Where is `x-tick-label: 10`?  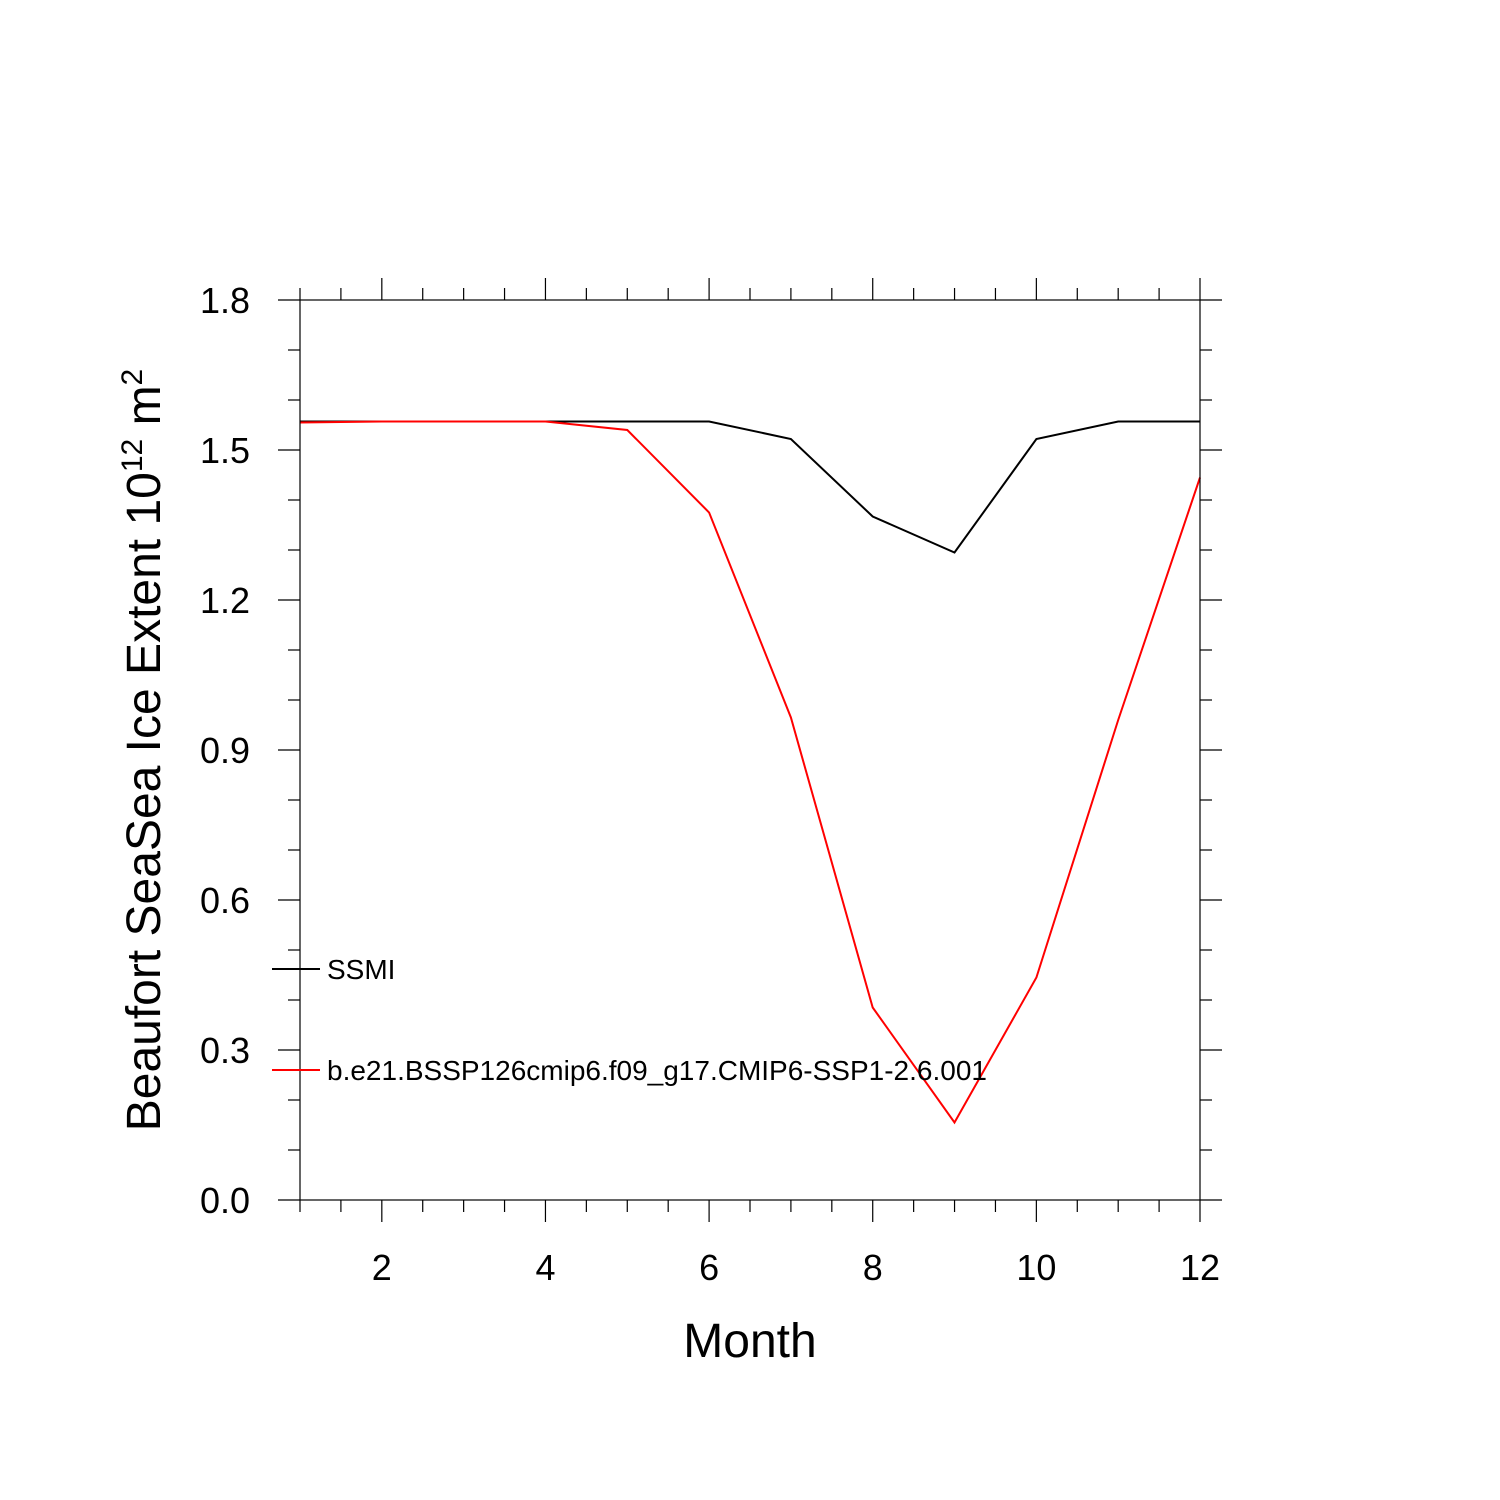
x-tick-label: 10 is located at coordinates (1036, 1267).